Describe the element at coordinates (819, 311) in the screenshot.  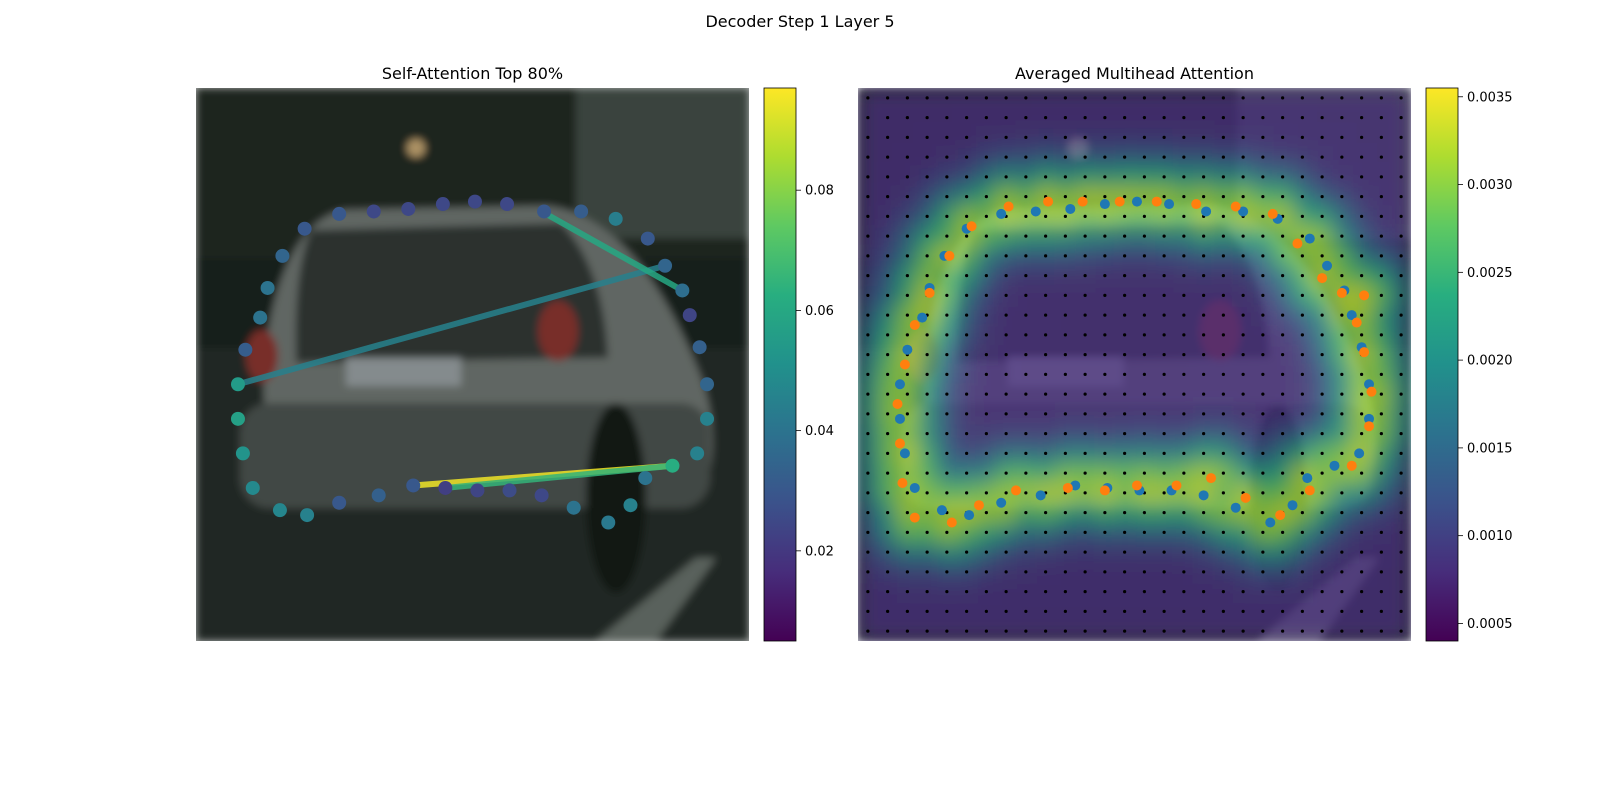
I see `colorbar-tick-label-2: 0.06` at that location.